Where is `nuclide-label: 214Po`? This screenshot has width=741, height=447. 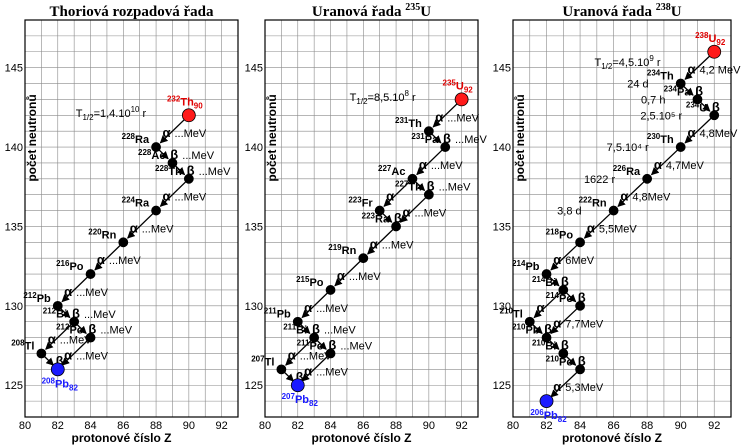
nuclide-label: 214Po is located at coordinates (560, 298).